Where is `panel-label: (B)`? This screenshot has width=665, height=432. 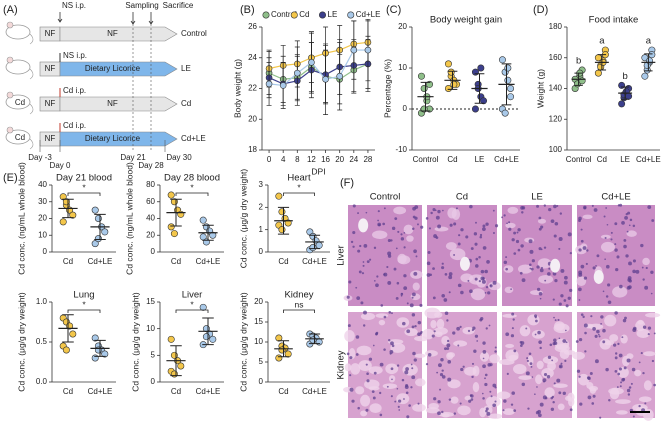 panel-label: (B) is located at coordinates (247, 10).